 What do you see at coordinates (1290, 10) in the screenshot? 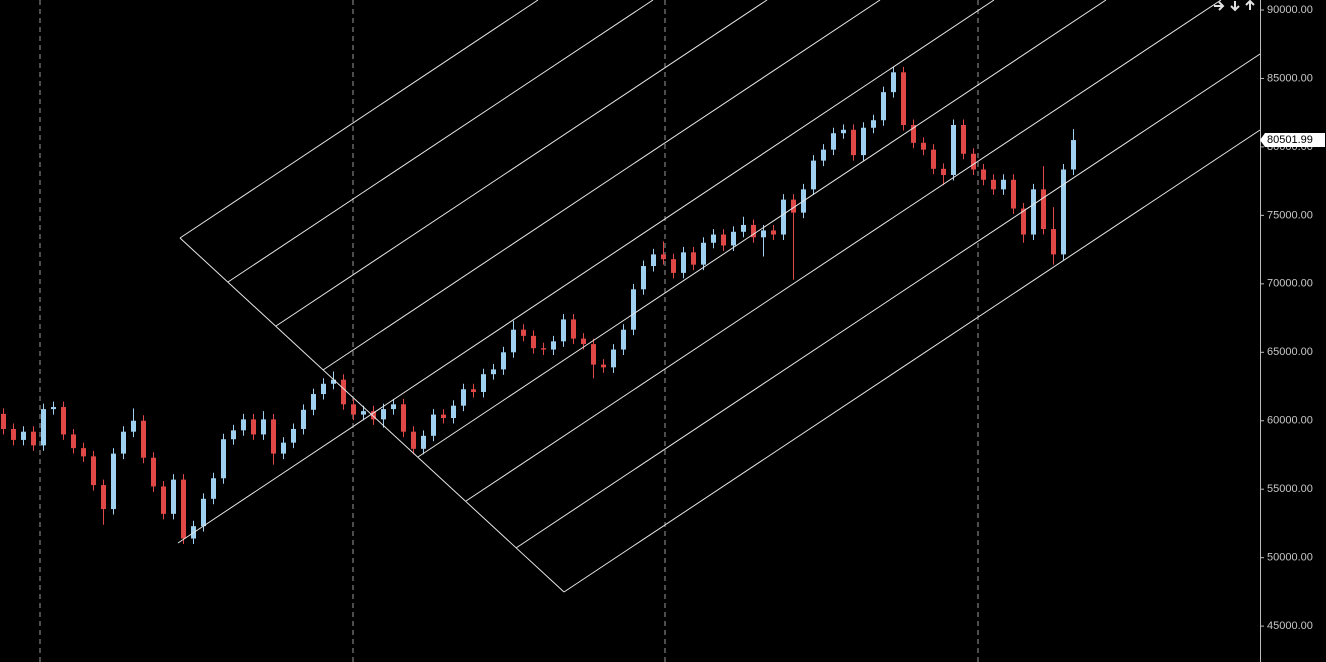
I see `y-tick-label: 90000.00` at bounding box center [1290, 10].